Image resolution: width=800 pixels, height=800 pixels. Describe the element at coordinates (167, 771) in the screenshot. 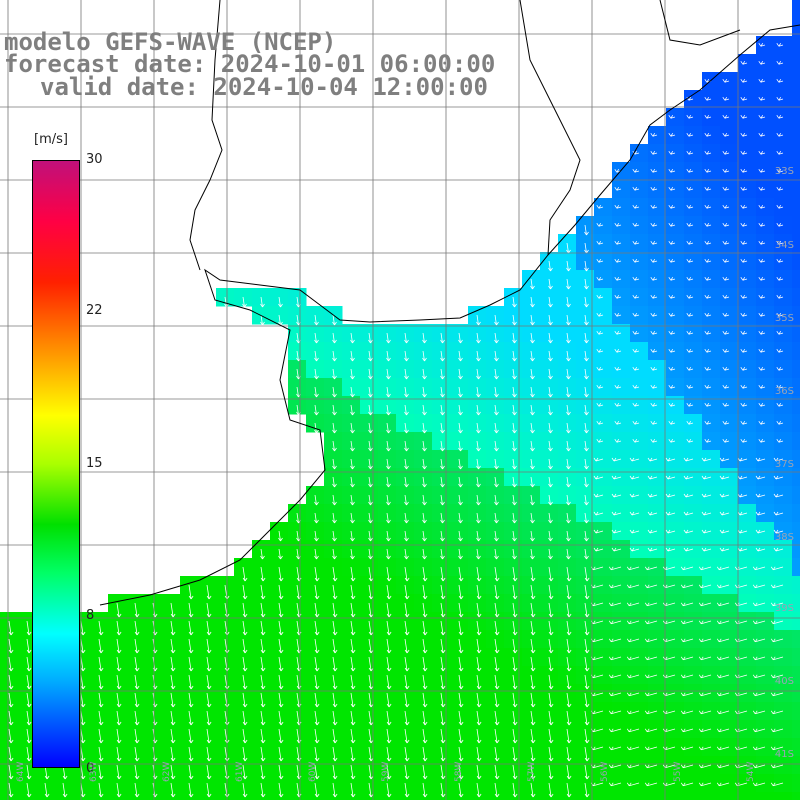

I see `lon-label: 62W` at that location.